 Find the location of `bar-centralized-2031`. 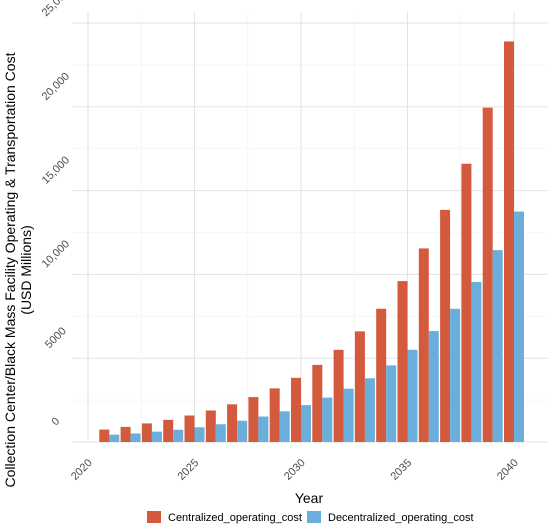

bar-centralized-2031 is located at coordinates (317, 403).